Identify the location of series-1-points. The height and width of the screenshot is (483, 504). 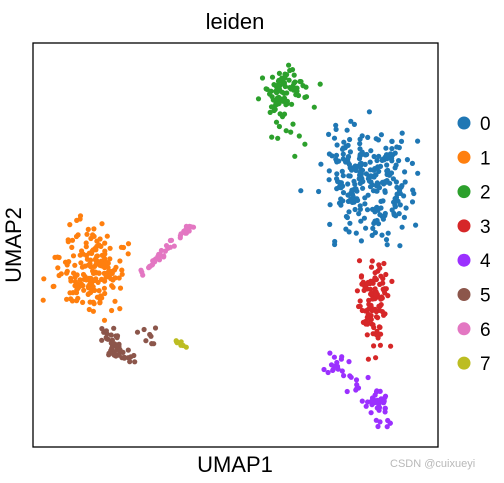
(86, 268).